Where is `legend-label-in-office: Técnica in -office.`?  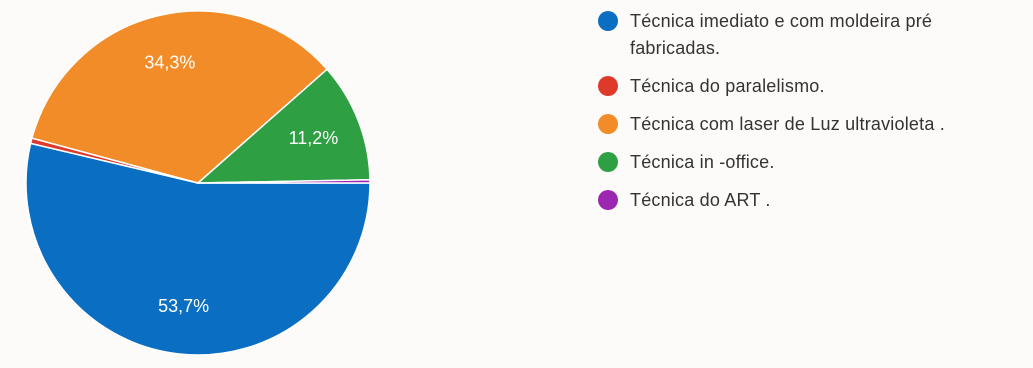 legend-label-in-office: Técnica in -office. is located at coordinates (702, 162).